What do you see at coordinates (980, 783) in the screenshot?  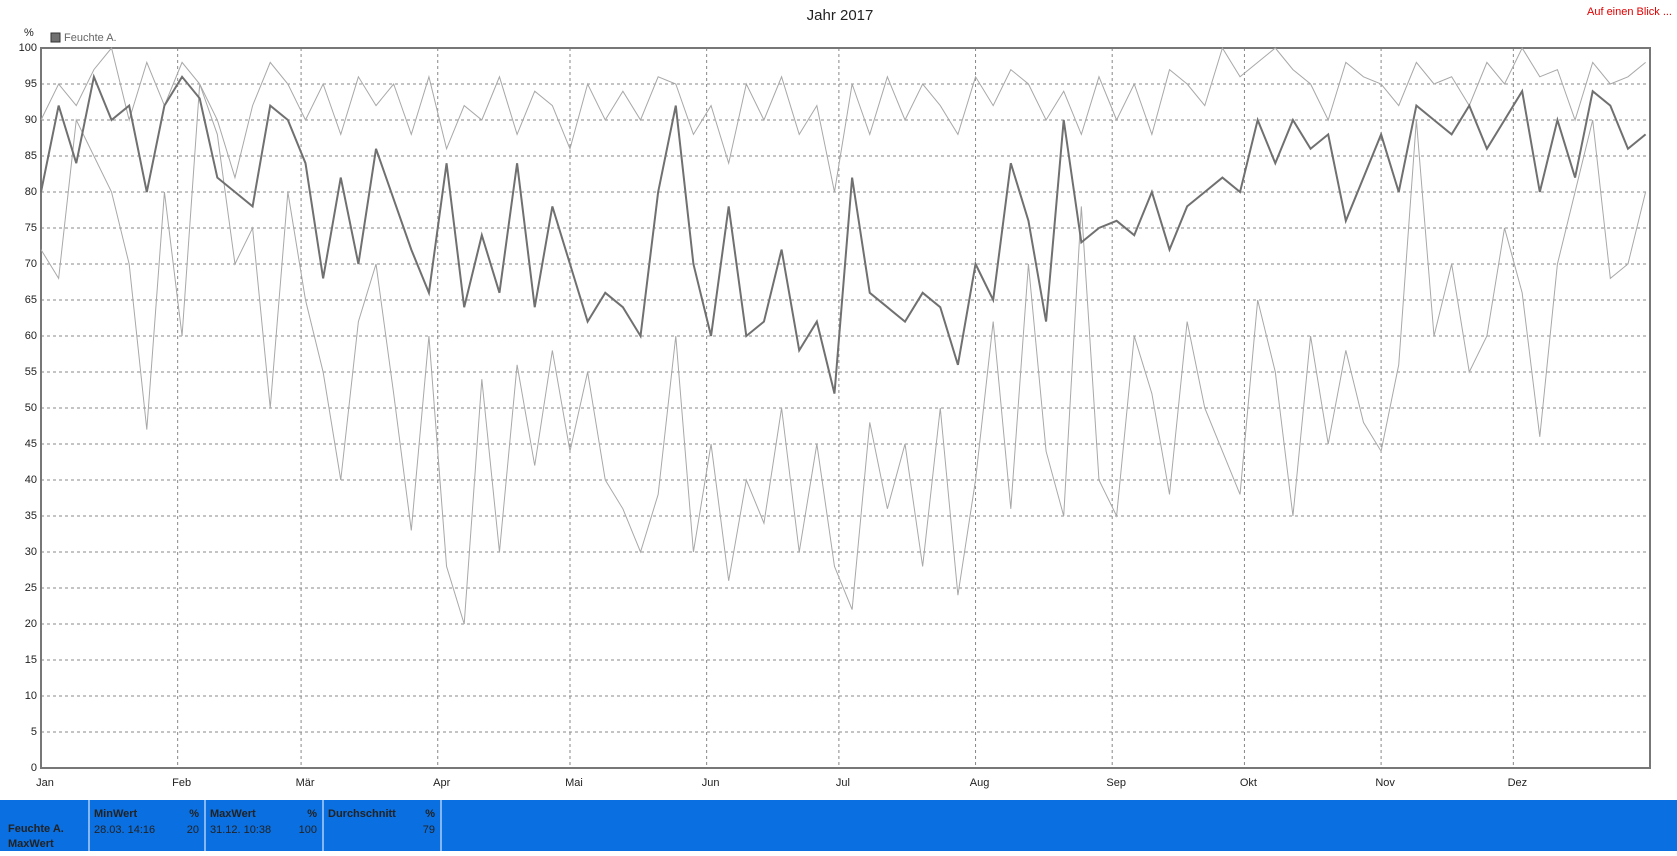 I see `x-tick-label: Aug` at bounding box center [980, 783].